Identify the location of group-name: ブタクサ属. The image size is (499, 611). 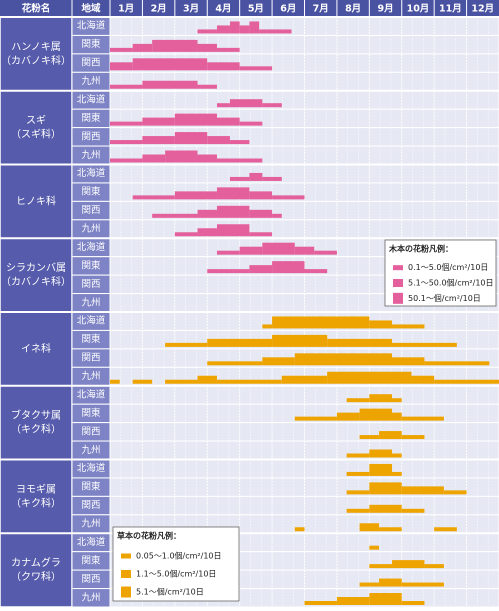
(36, 415).